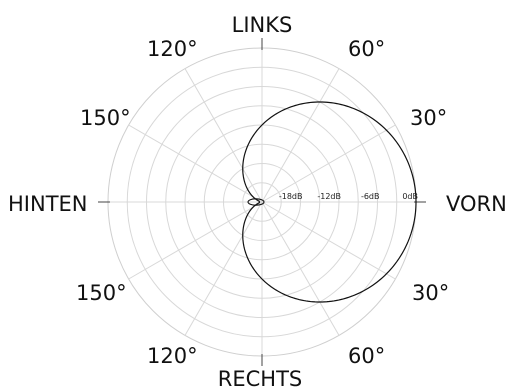  Describe the element at coordinates (48, 204) in the screenshot. I see `label-left-hinten: HINTEN` at that location.